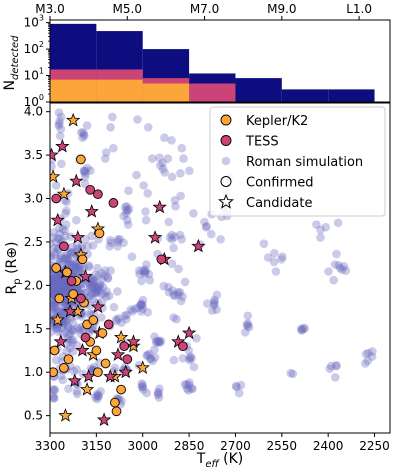 The image size is (400, 475). Describe the element at coordinates (328, 446) in the screenshot. I see `scatter-x-tick-label: 2400` at that location.